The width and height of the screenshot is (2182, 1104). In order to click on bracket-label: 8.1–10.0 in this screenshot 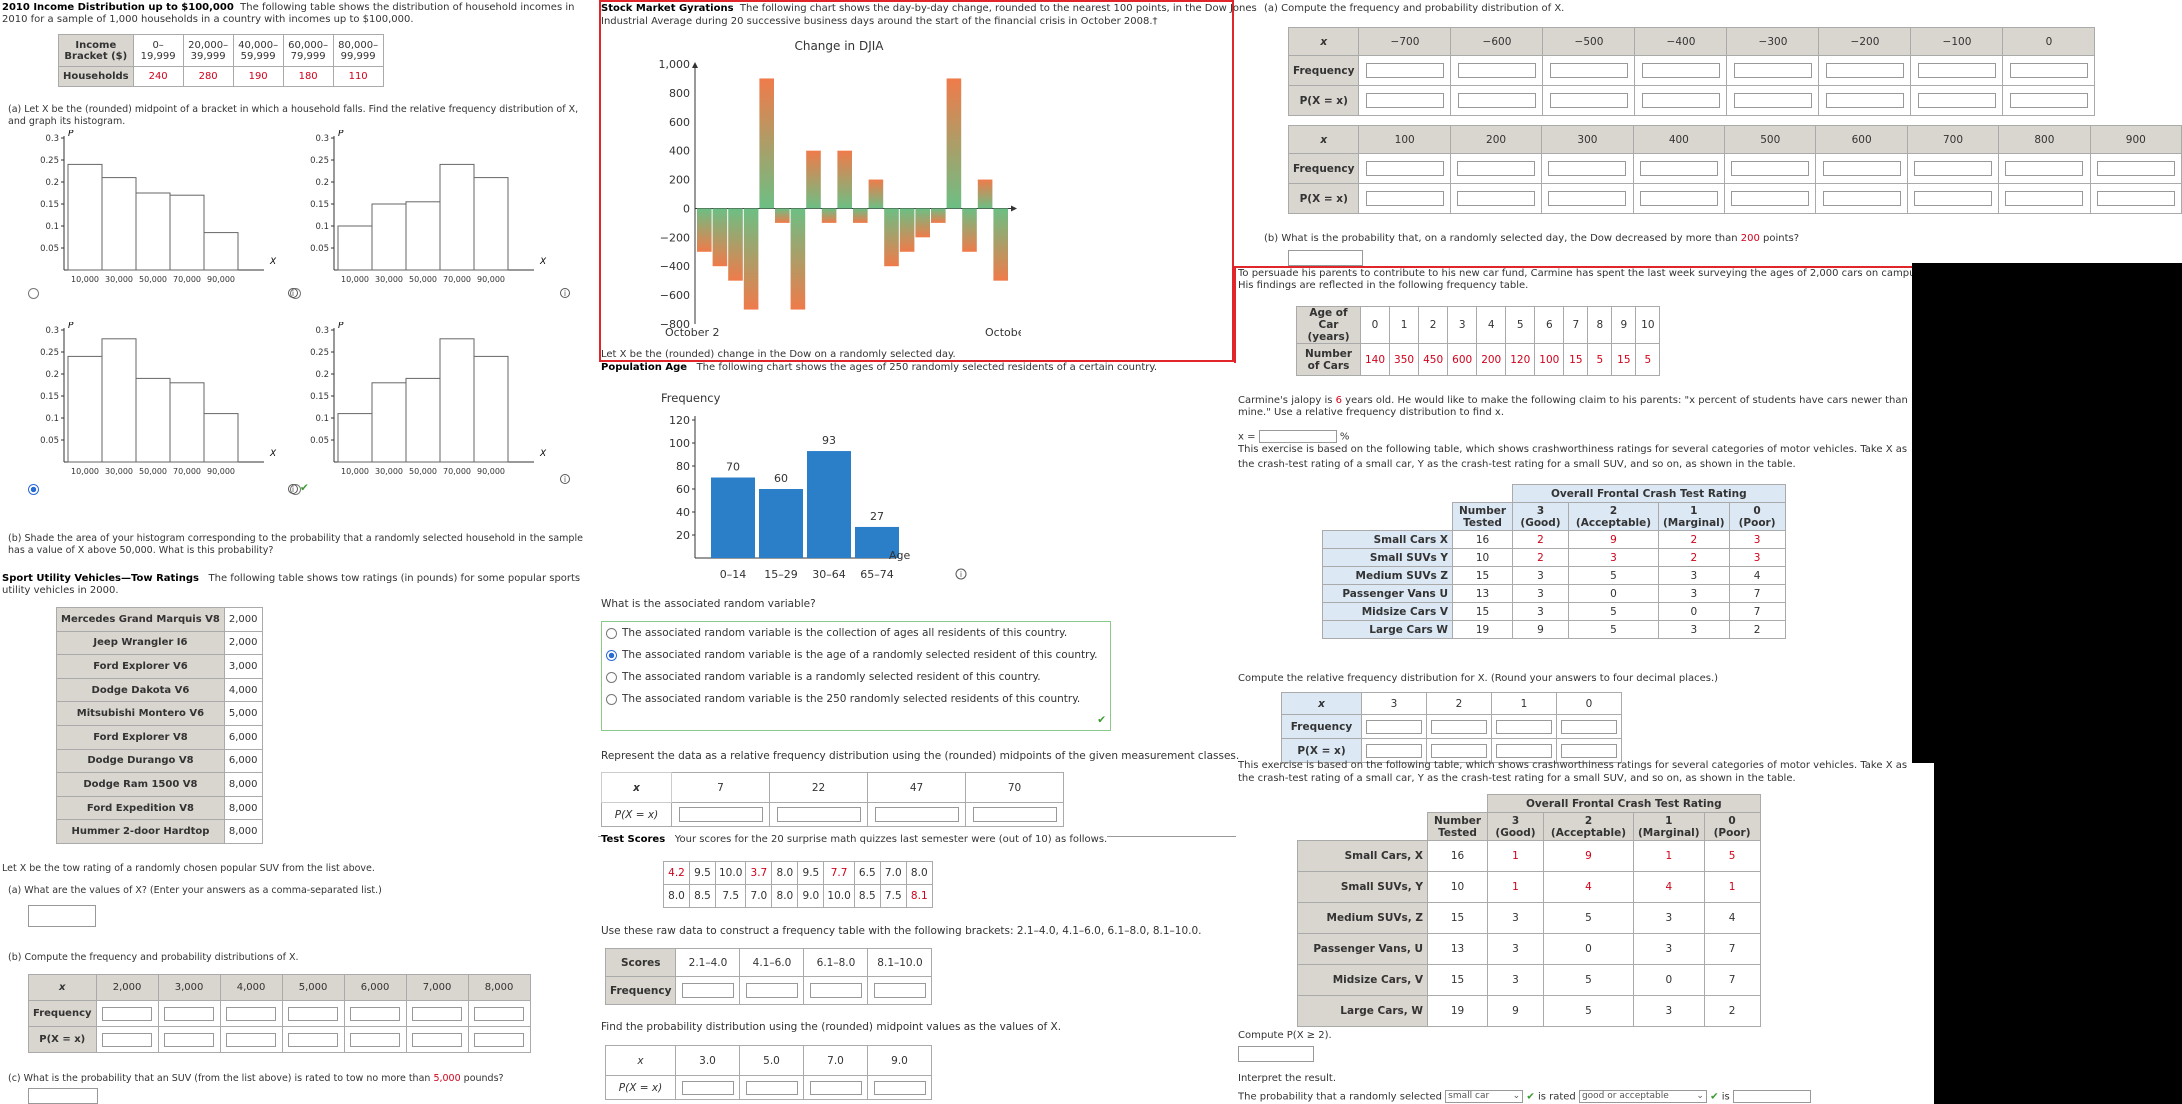, I will do `click(900, 962)`.